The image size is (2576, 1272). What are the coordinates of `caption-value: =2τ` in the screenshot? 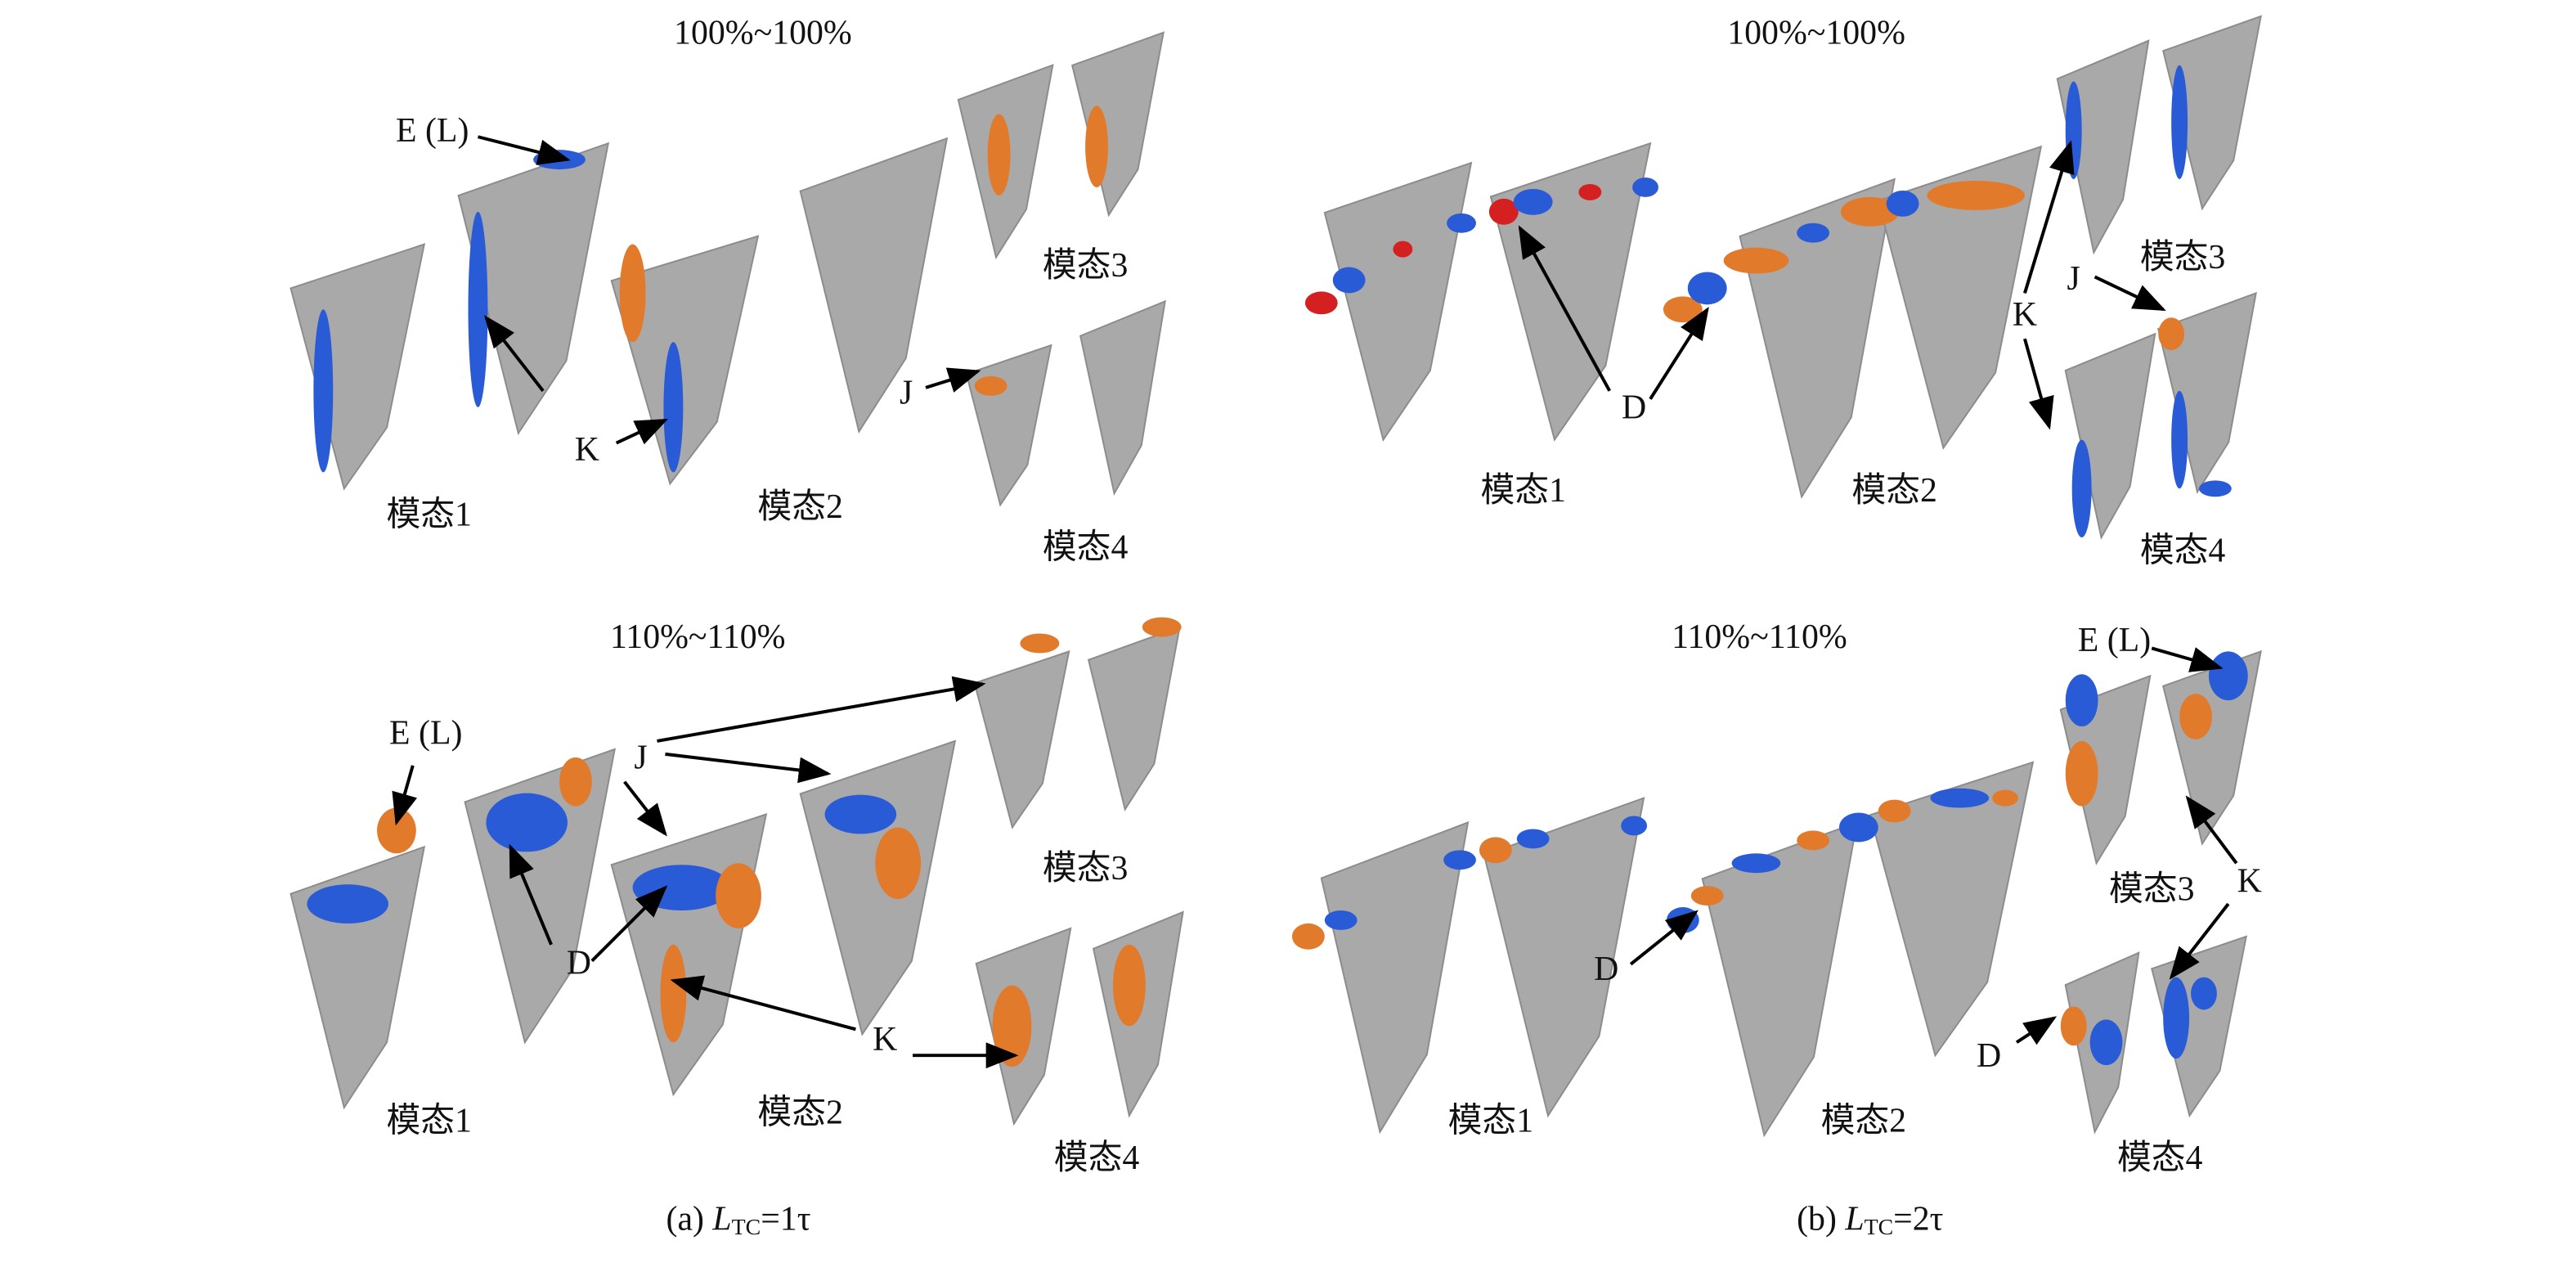 It's located at (1918, 1219).